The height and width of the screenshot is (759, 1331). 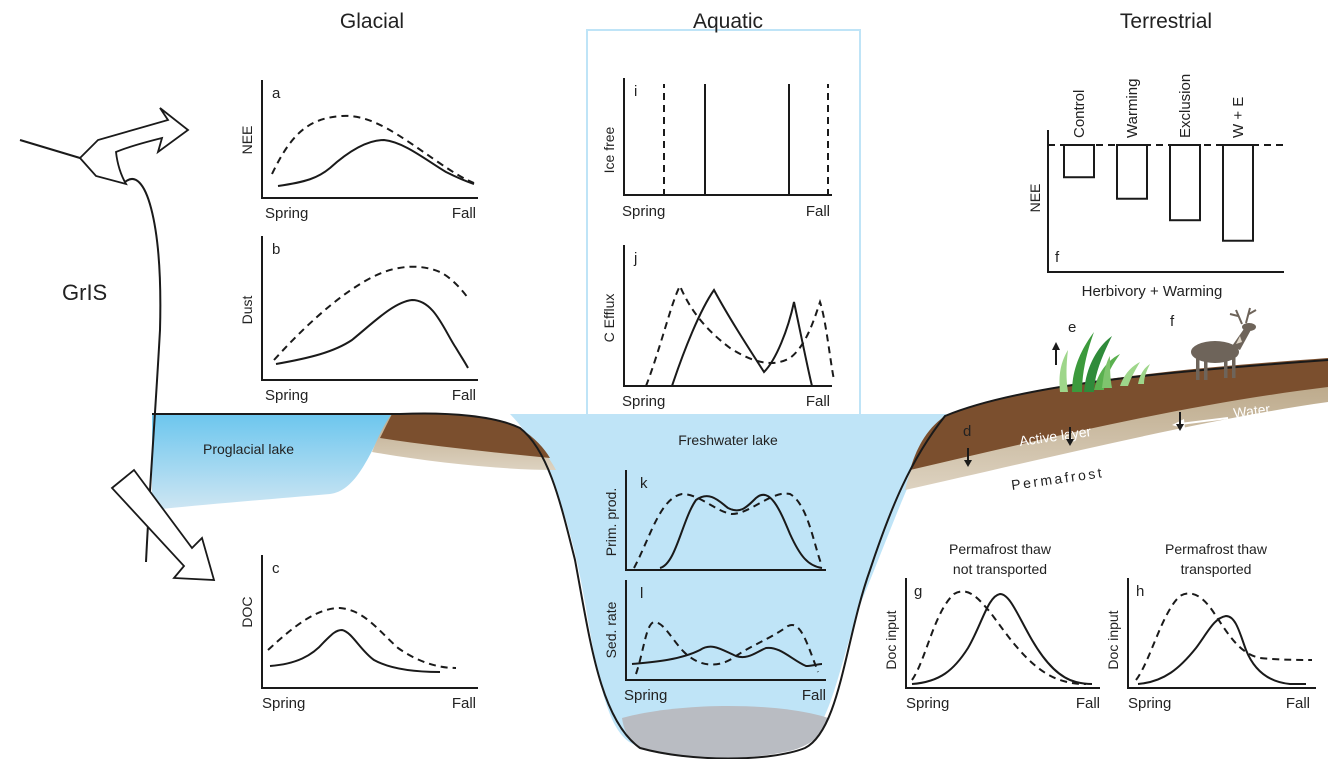 I want to click on panel-b-x-start: Spring, so click(x=286, y=395).